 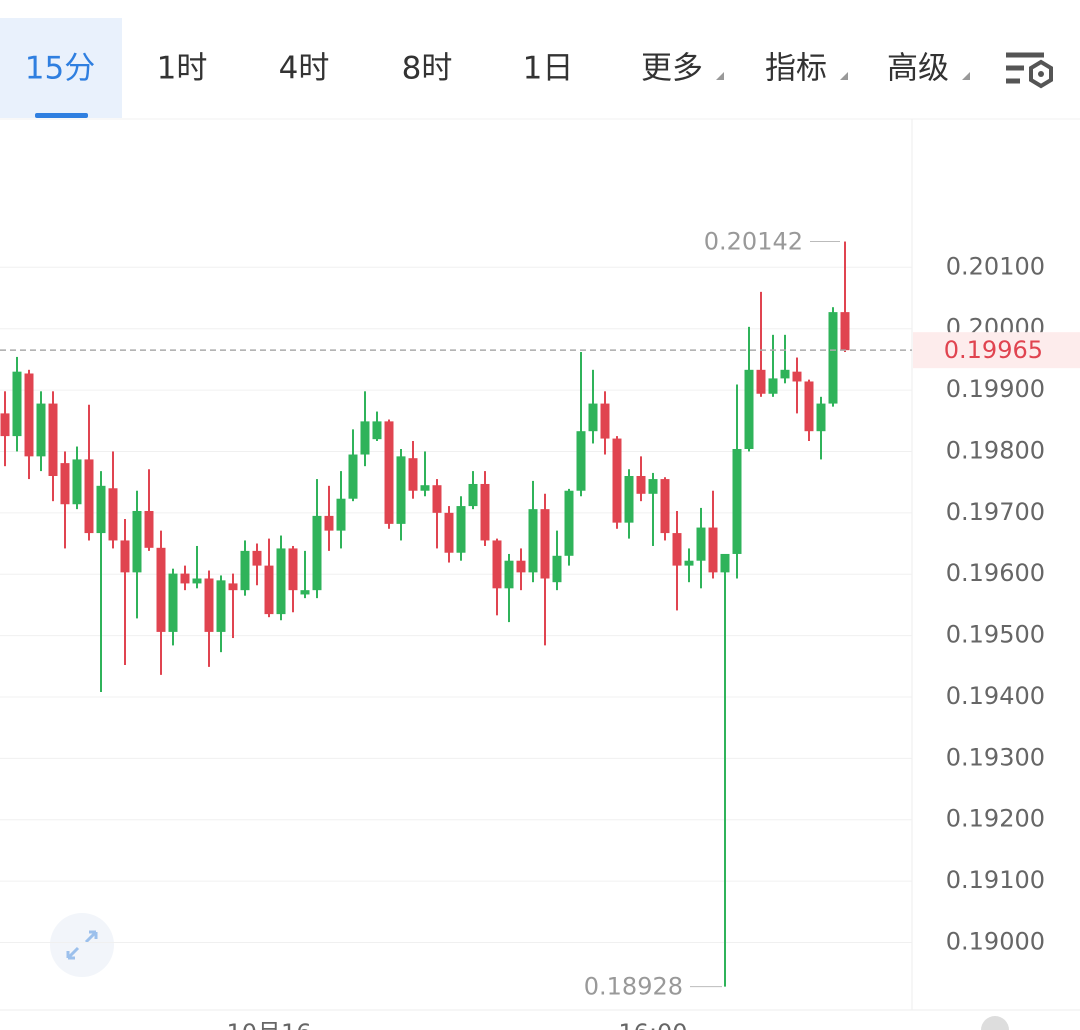 What do you see at coordinates (995, 389) in the screenshot?
I see `y-tick-label: 0.19900` at bounding box center [995, 389].